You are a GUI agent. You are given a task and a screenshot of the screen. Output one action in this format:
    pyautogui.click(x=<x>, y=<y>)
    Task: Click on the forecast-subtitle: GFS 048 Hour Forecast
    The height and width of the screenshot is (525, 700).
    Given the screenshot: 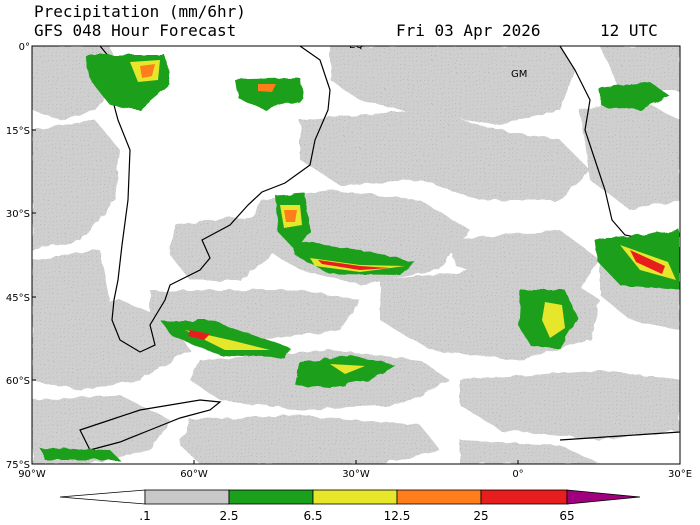 What is the action you would take?
    pyautogui.click(x=135, y=30)
    